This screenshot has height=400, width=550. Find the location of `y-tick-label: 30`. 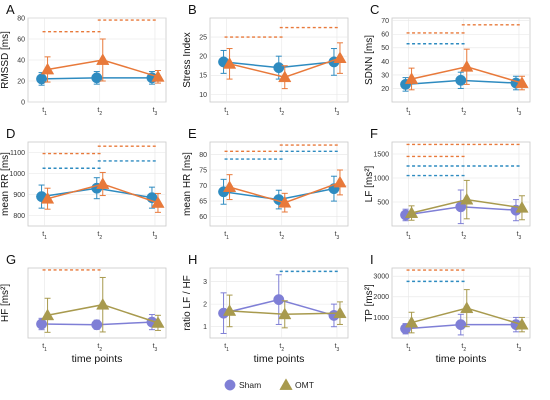

y-tick-label: 30 is located at coordinates (385, 75).